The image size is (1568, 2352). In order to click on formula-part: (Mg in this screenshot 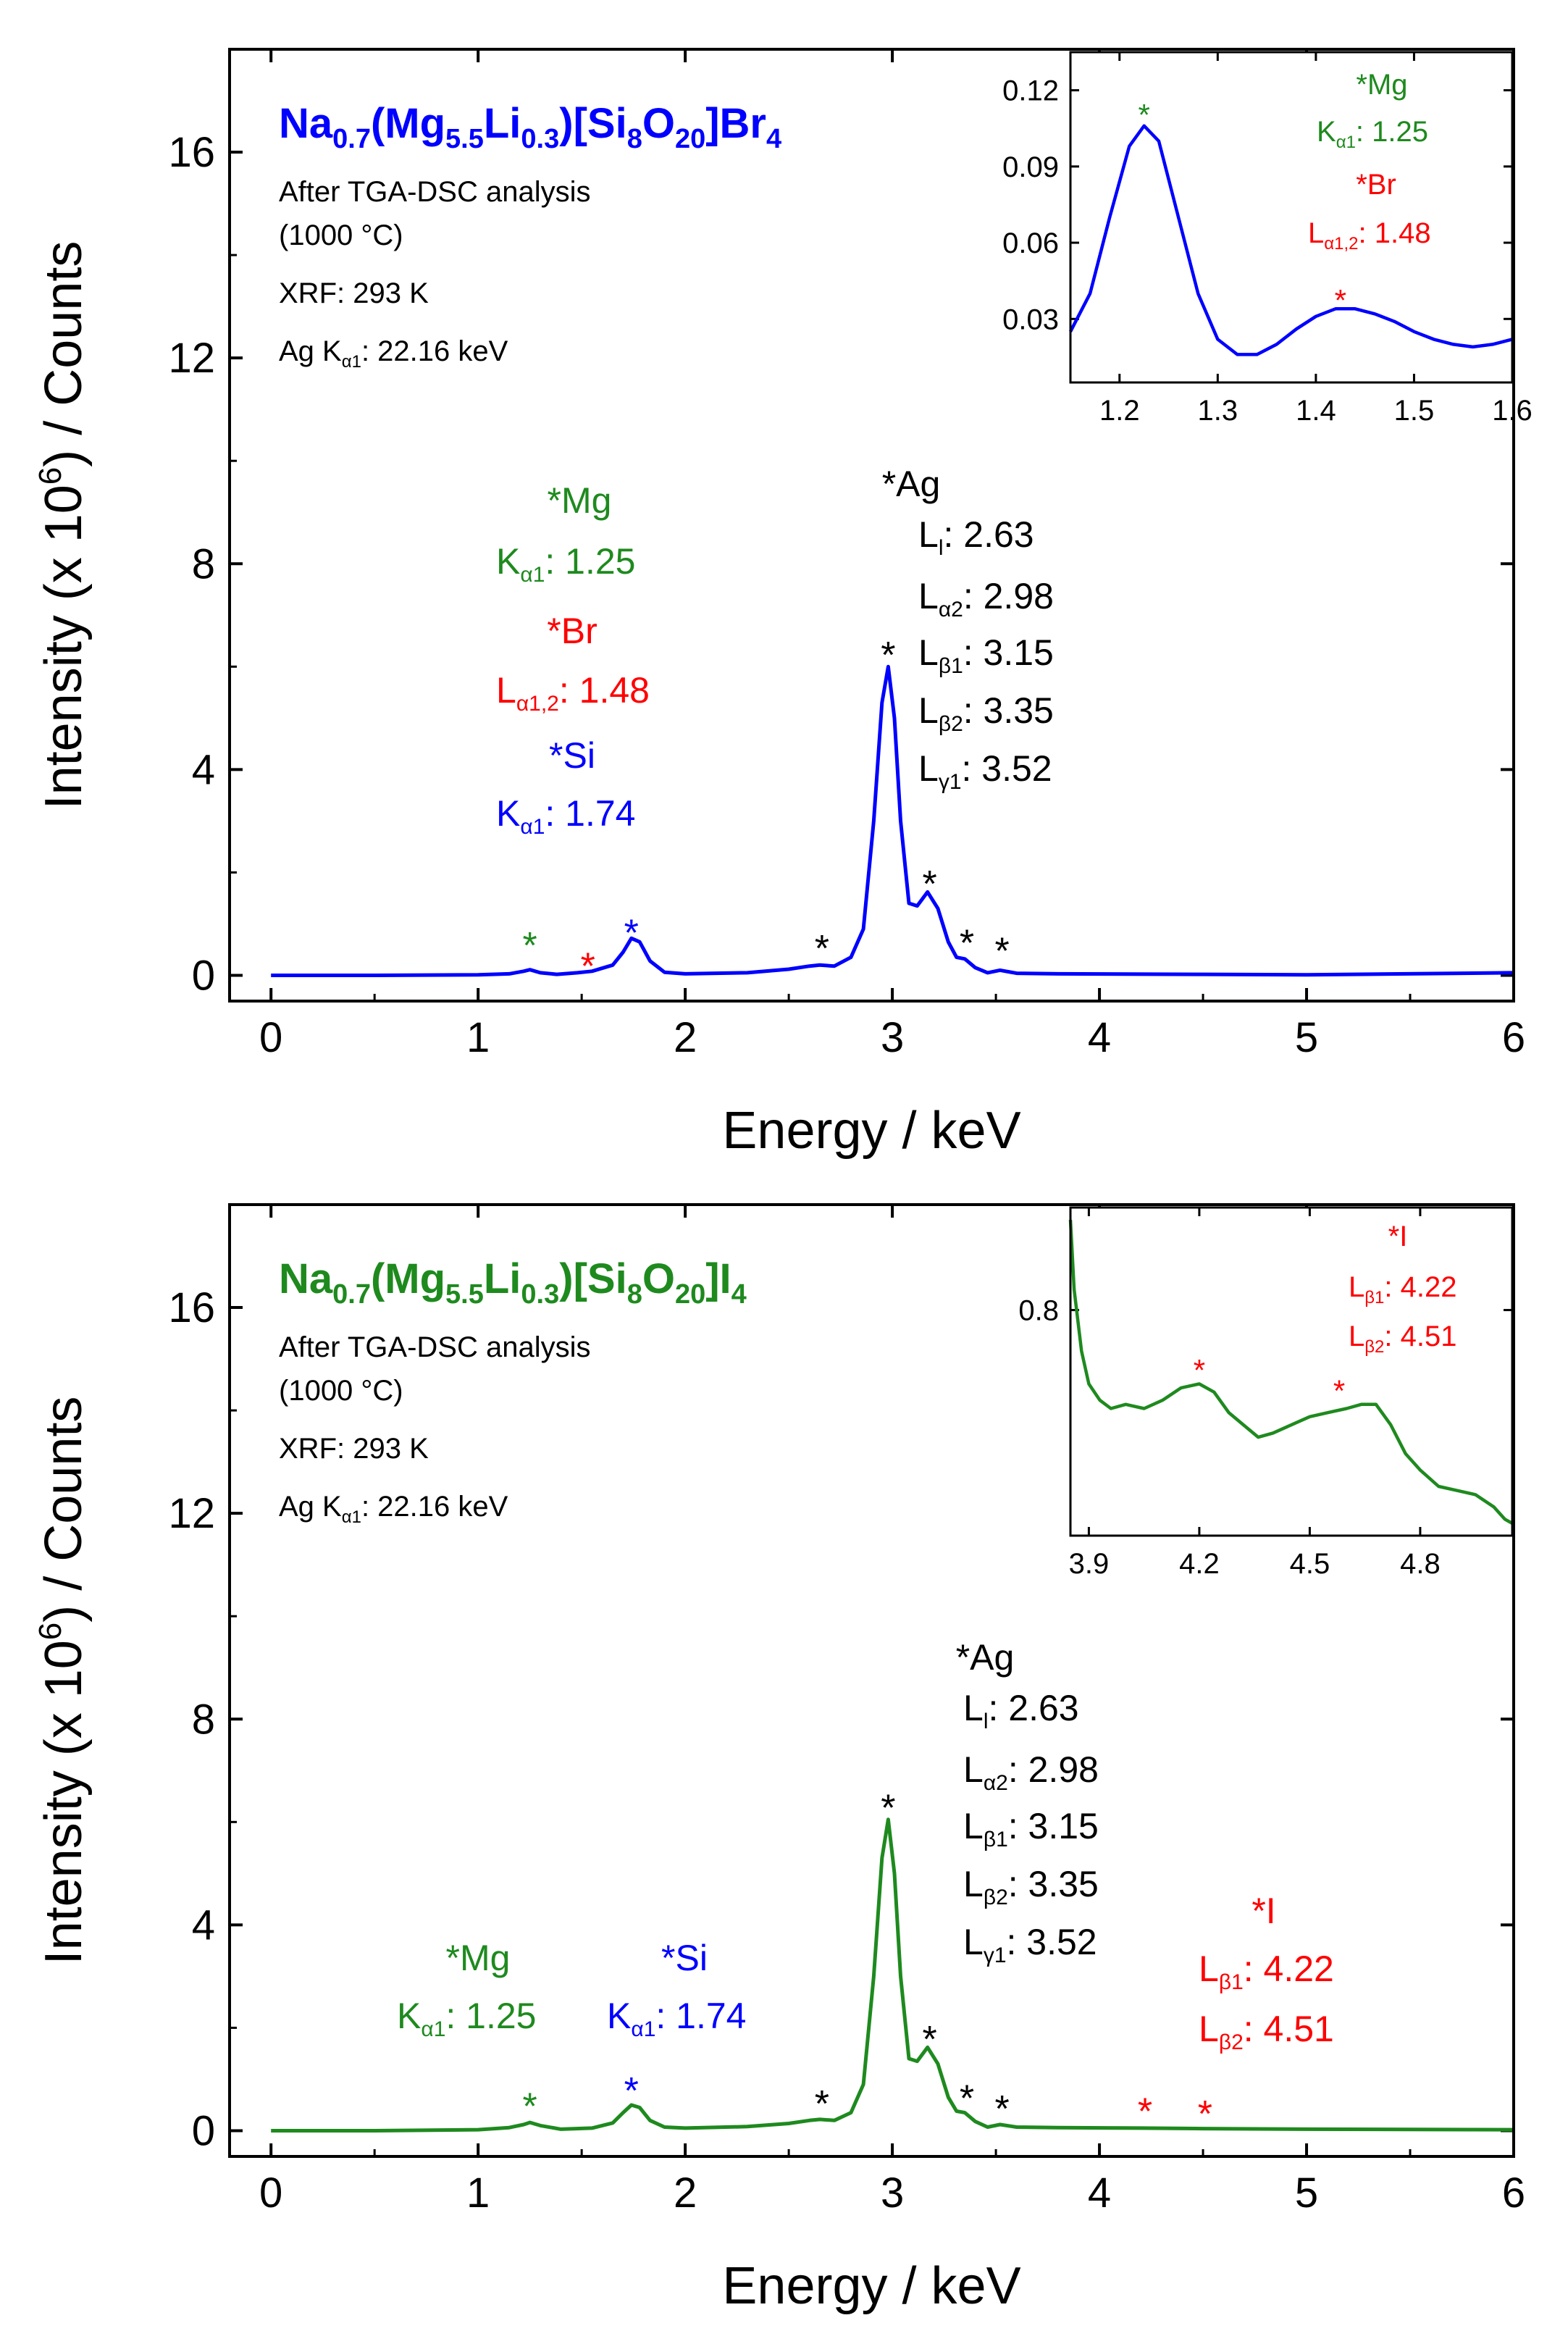, I will do `click(408, 124)`.